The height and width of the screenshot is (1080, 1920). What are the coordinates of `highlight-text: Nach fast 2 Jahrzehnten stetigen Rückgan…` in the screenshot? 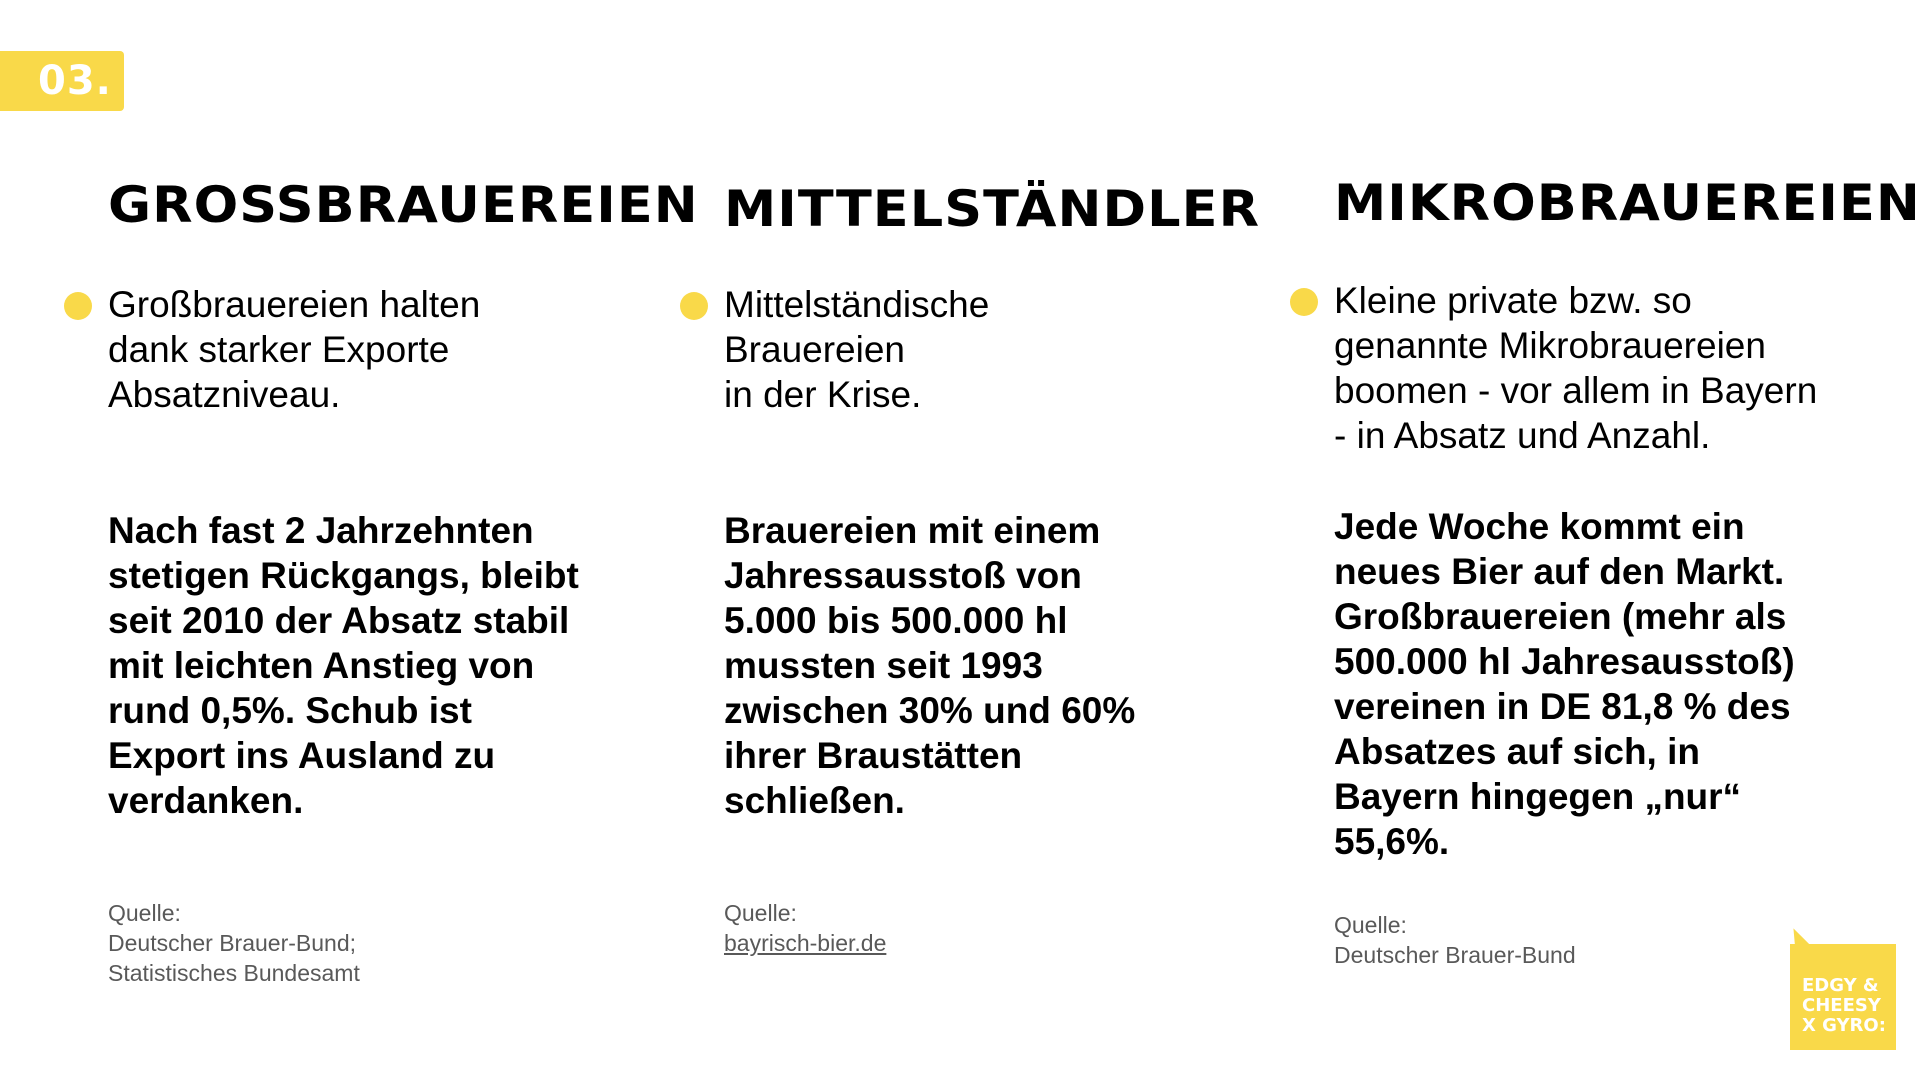 It's located at (343, 665).